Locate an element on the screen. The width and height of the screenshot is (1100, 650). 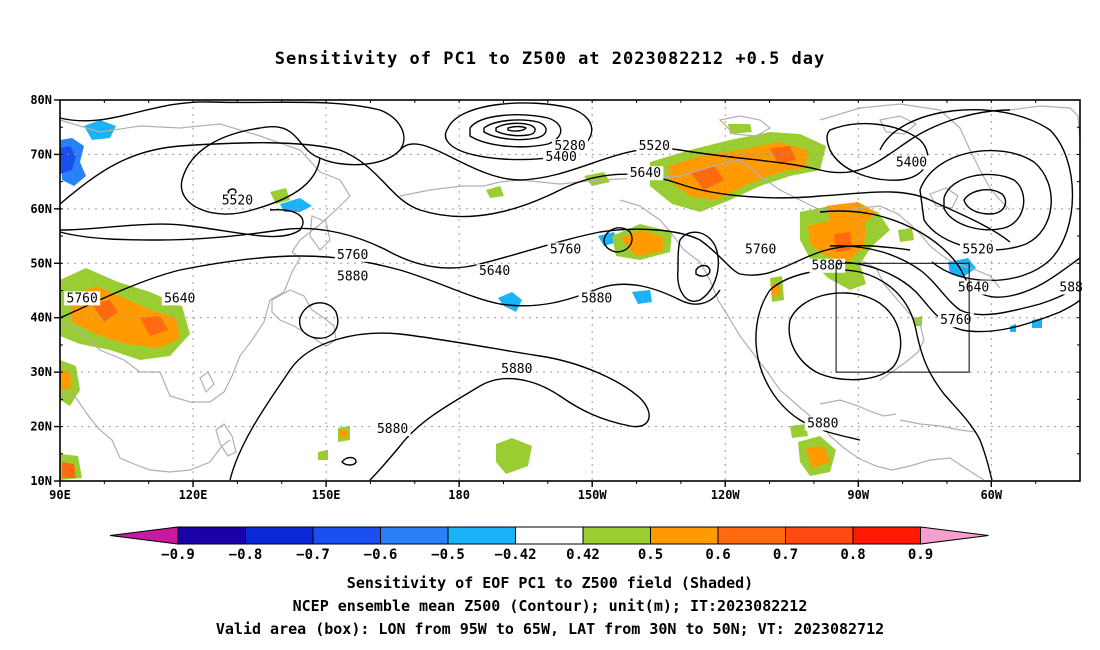
lat-tick-label: 30N is located at coordinates (41, 372).